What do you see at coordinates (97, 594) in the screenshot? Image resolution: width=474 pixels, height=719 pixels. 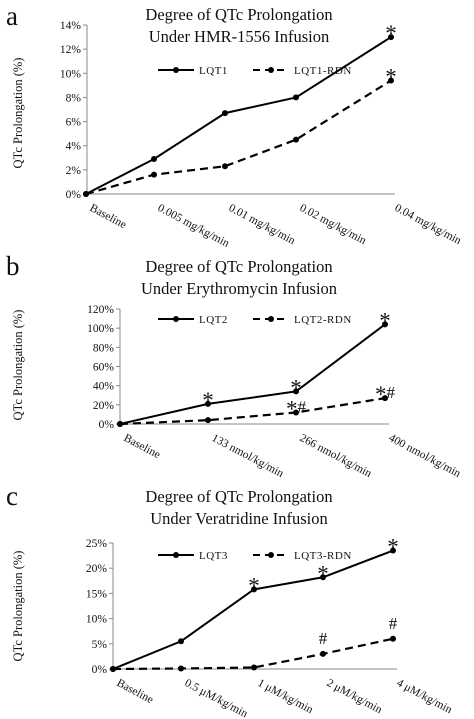 I see `y-tick-label: 15%` at bounding box center [97, 594].